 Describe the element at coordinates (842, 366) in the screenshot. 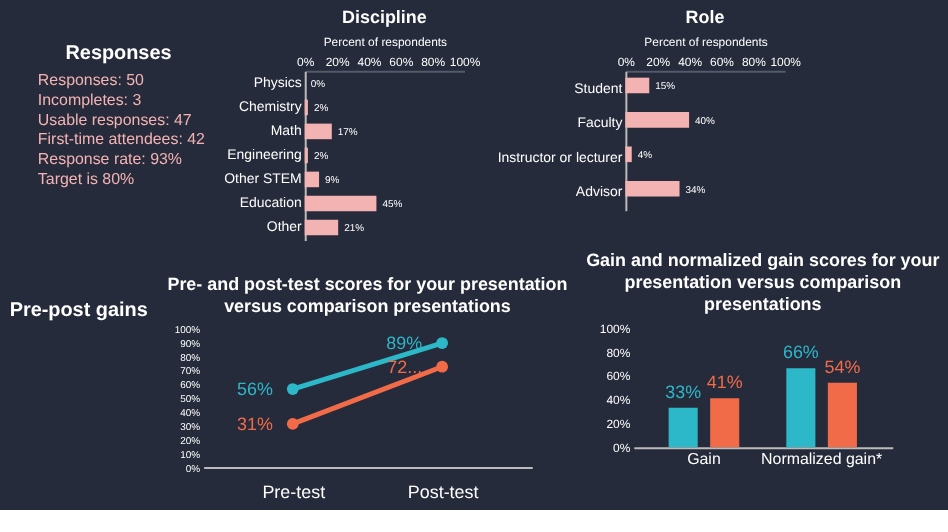

I see `data-label: 54%` at that location.